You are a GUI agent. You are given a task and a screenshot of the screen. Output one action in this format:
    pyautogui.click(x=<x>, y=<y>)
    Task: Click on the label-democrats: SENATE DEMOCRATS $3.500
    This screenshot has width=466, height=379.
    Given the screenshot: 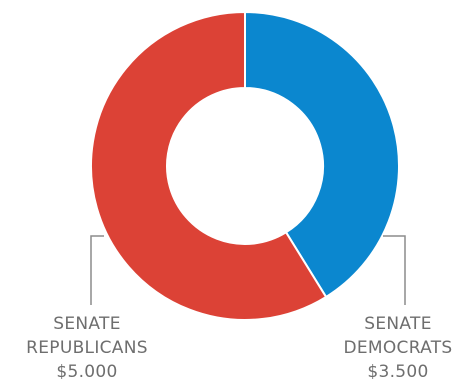 What is the action you would take?
    pyautogui.click(x=397, y=346)
    